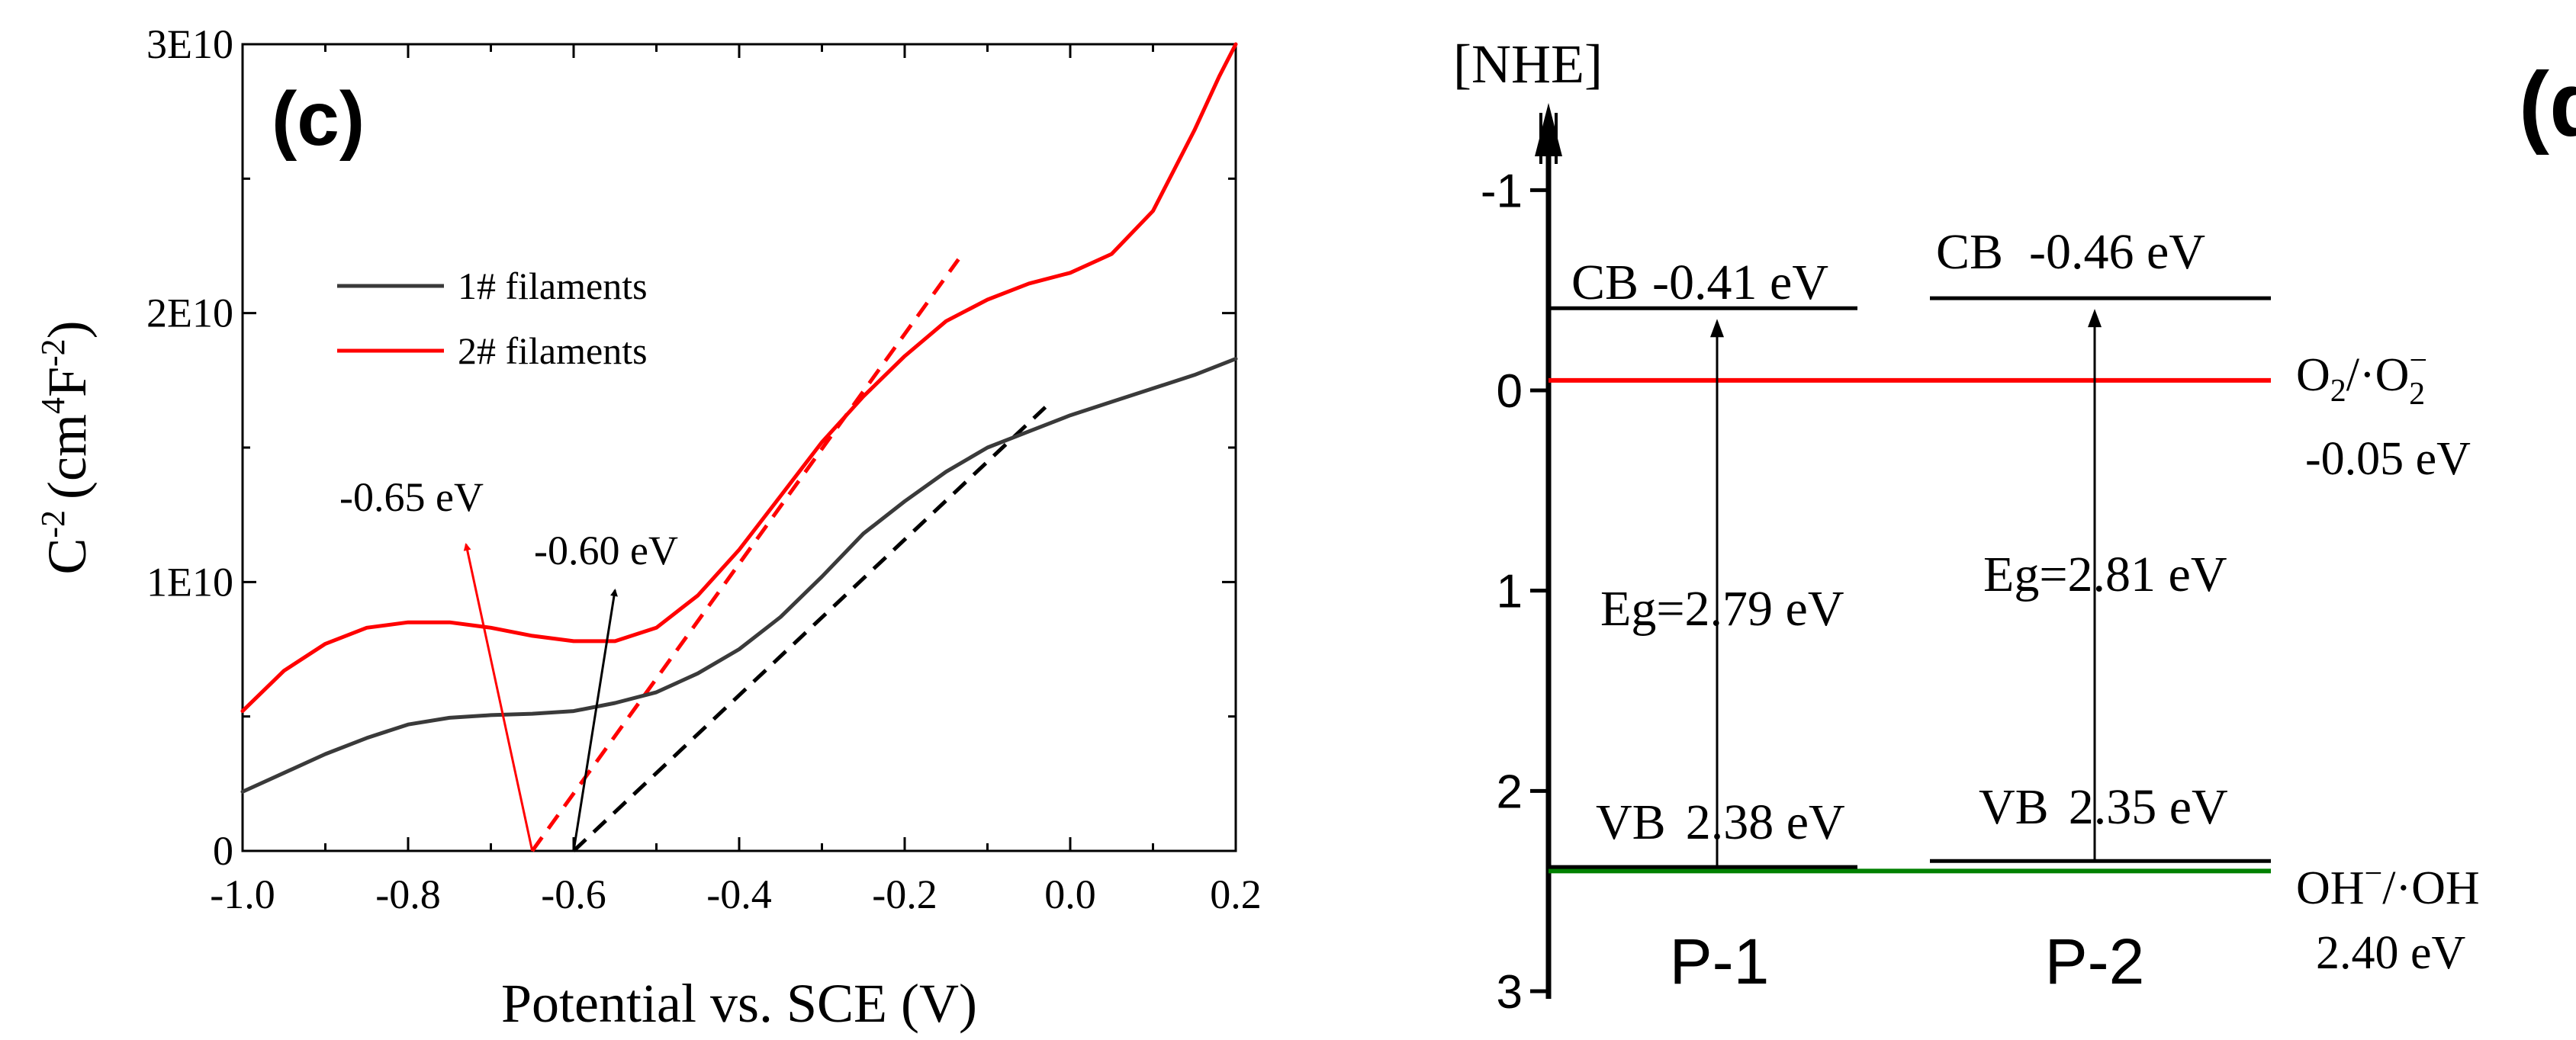 The image size is (2576, 1040). I want to click on o2-redox-label: O2/·O− 2, so click(2361, 377).